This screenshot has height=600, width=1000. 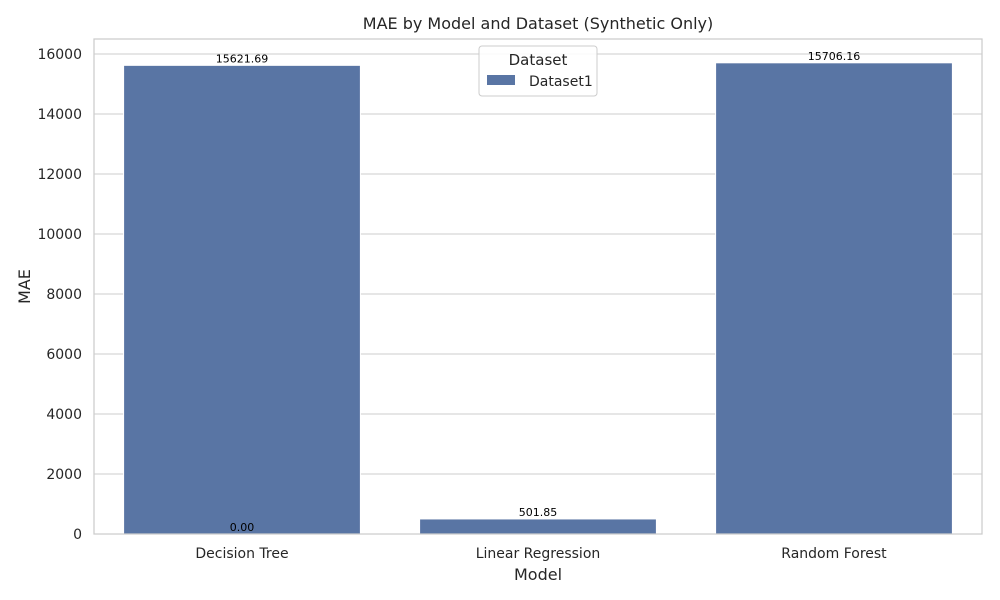 I want to click on legend: Dataset Dataset1, so click(x=538, y=71).